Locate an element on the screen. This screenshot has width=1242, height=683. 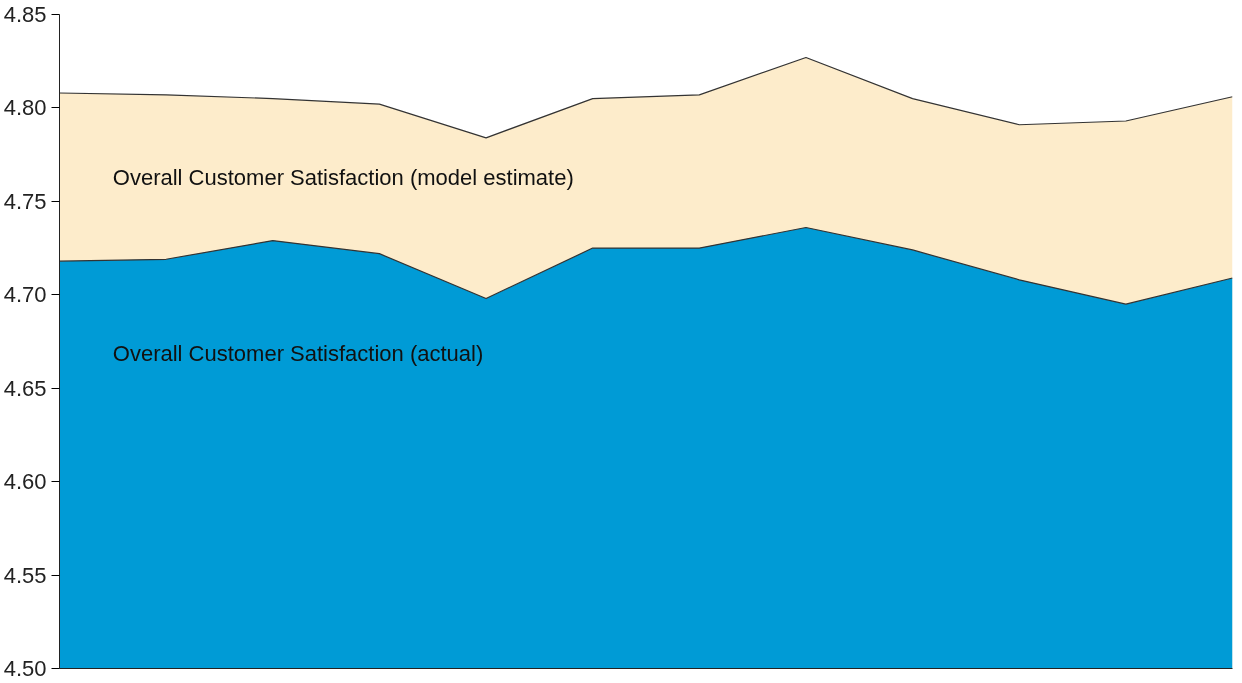
series-label: Overall Customer Satisfaction (model estimate) is located at coordinates (343, 177).